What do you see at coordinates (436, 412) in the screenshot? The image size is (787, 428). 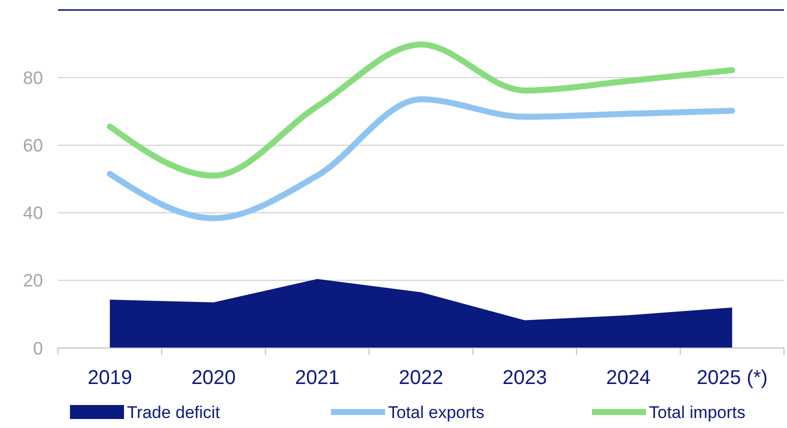 I see `legend-label: Total exports` at bounding box center [436, 412].